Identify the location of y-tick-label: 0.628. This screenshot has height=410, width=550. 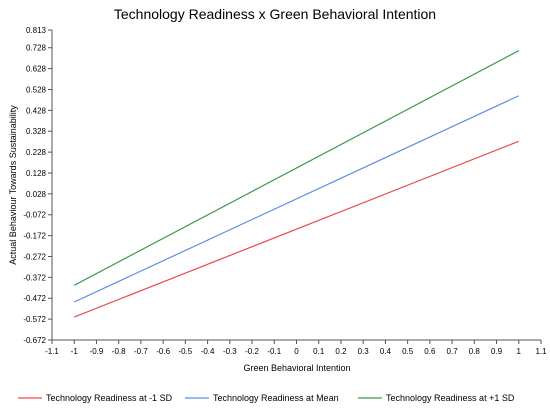
(36, 69).